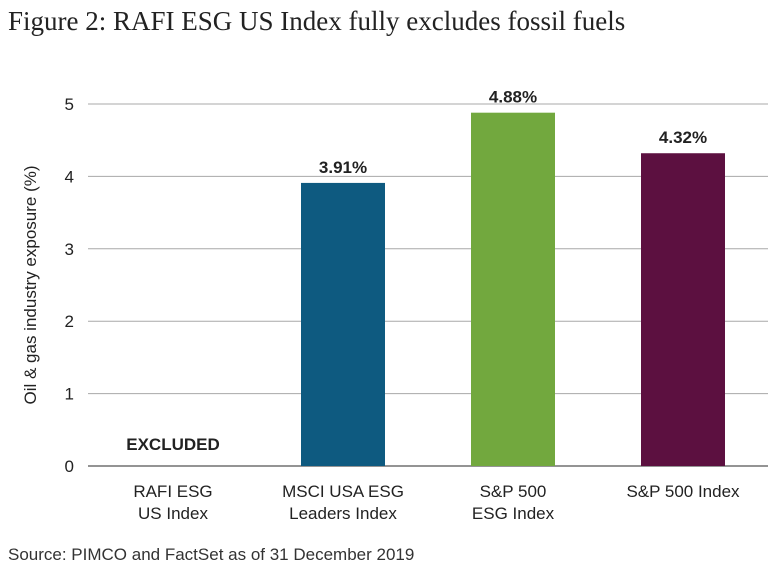 This screenshot has width=778, height=578. I want to click on category-label: US Index, so click(173, 513).